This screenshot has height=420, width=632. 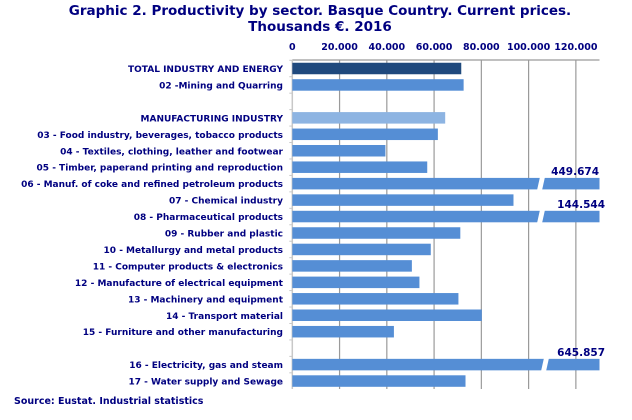 What do you see at coordinates (226, 202) in the screenshot?
I see `category-label: 07 - Chemical industry` at bounding box center [226, 202].